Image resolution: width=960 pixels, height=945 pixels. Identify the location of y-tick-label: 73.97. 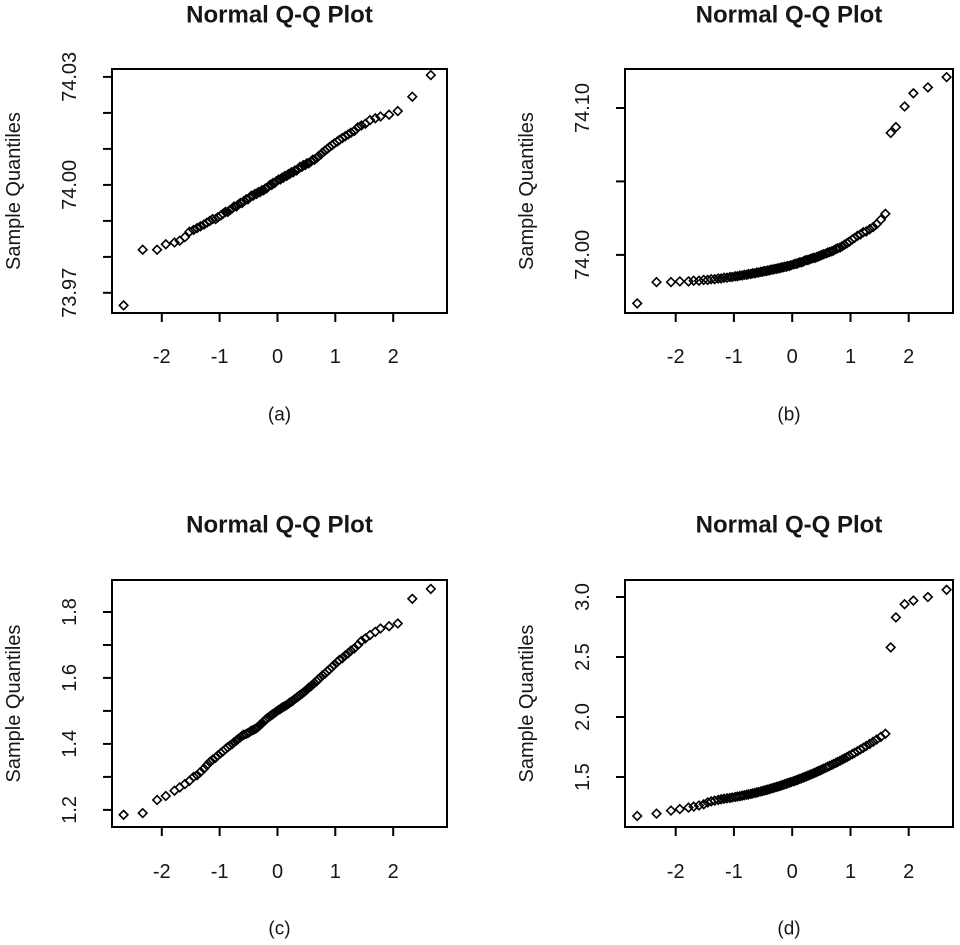
(70, 293).